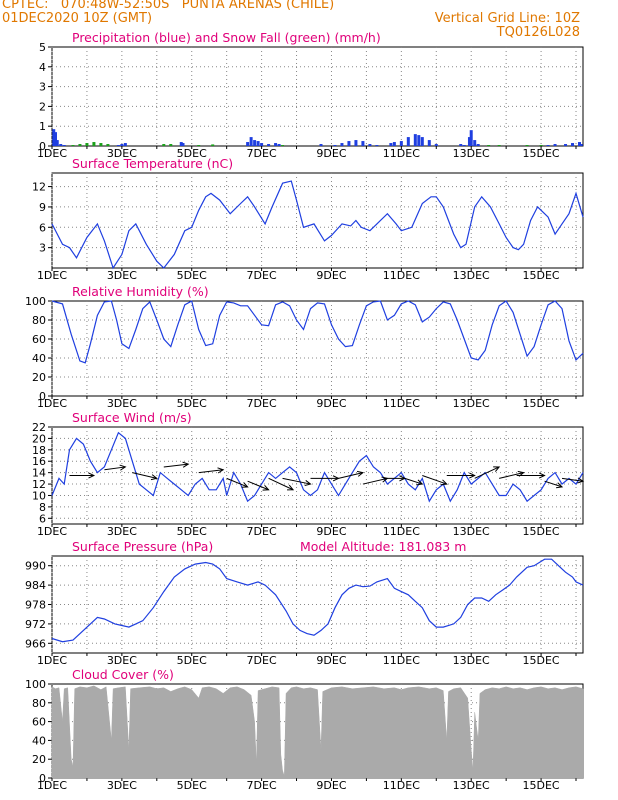 This screenshot has width=618, height=800. What do you see at coordinates (39, 495) in the screenshot?
I see `y-tick-label: 10` at bounding box center [39, 495].